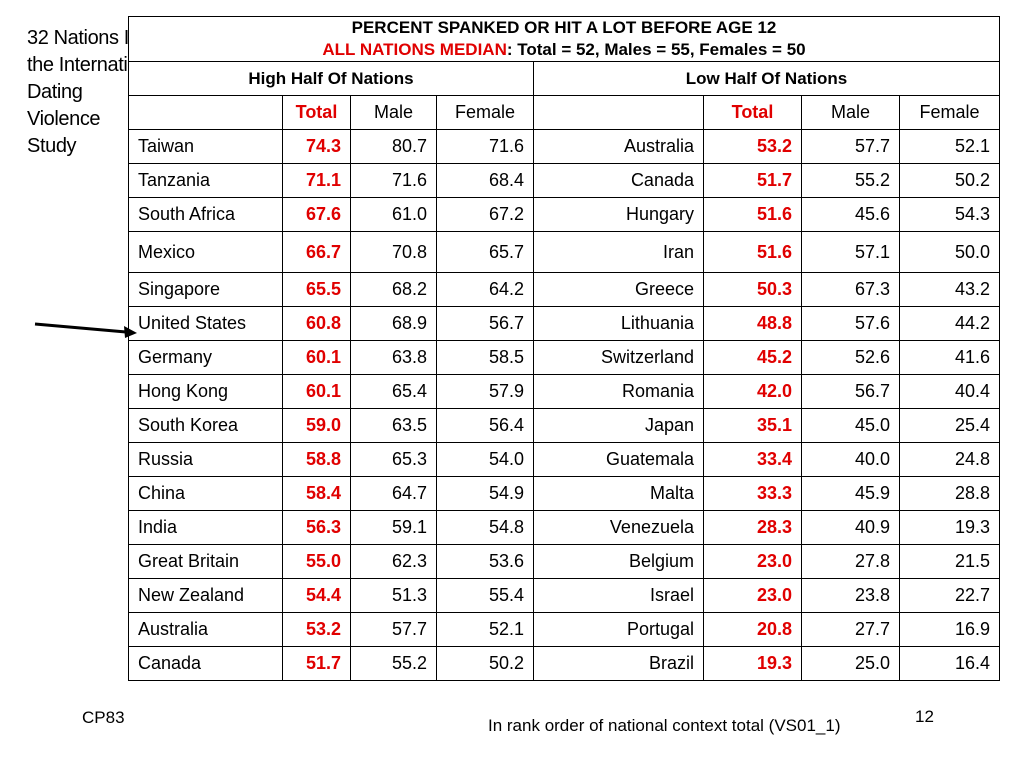 The image size is (1024, 768). I want to click on female-cell: 41.6, so click(949, 357).